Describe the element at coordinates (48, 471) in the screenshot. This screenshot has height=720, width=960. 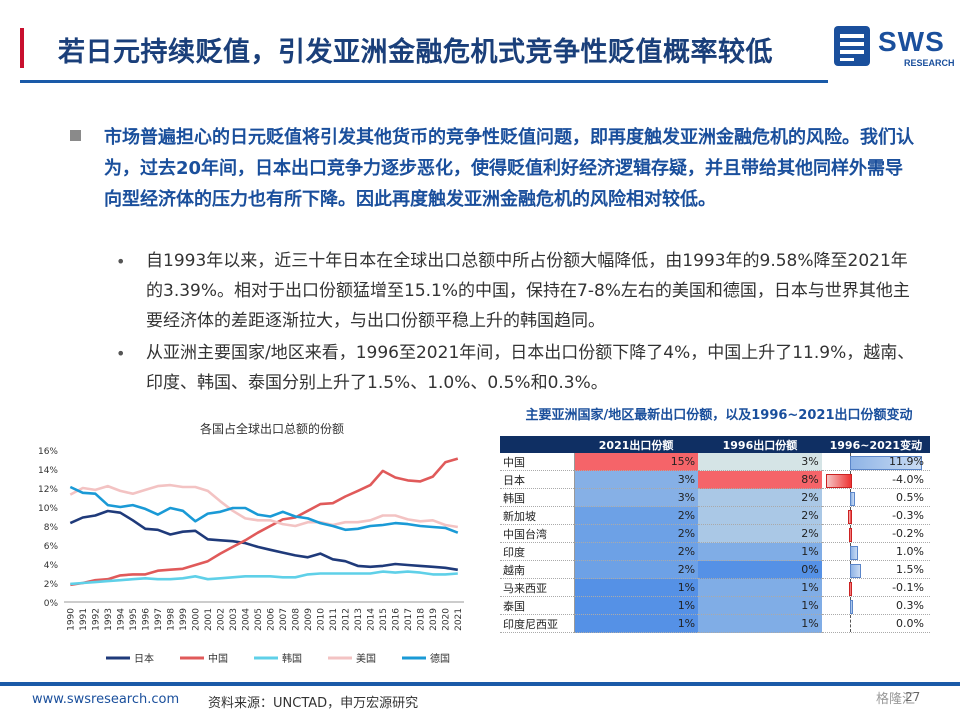
I see `y-tick-label: 14%` at that location.